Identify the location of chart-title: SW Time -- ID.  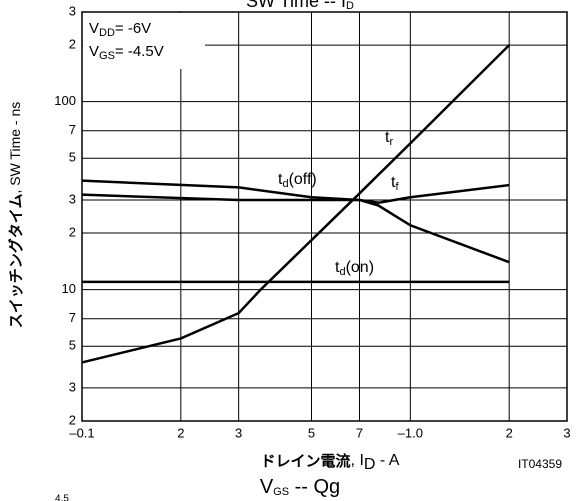
(300, 6).